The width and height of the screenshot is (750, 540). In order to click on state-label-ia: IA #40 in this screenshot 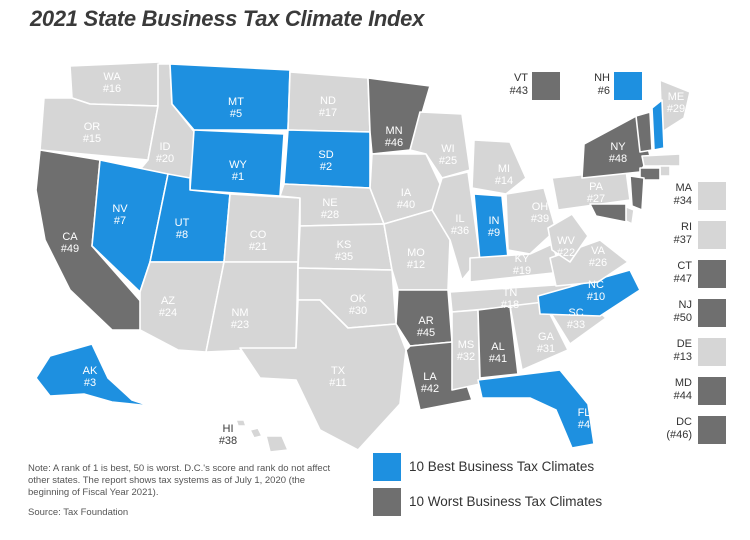, I will do `click(406, 199)`.